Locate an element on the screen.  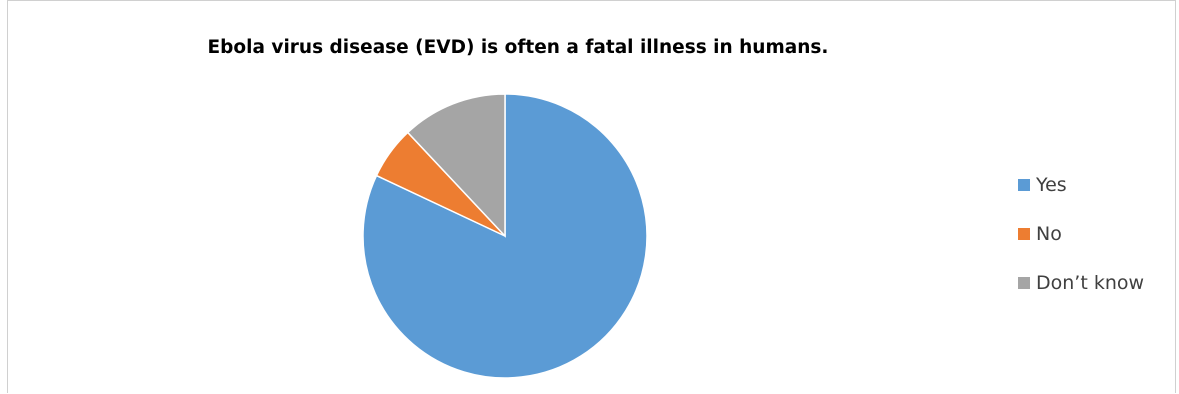
legend-item-yes: Yes is located at coordinates (1081, 185).